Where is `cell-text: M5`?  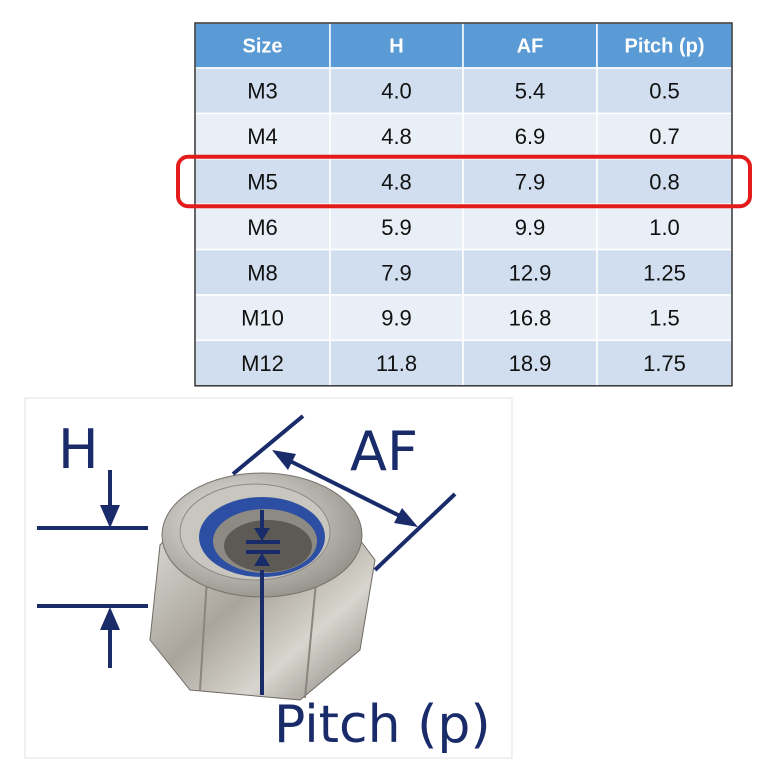 cell-text: M5 is located at coordinates (262, 182).